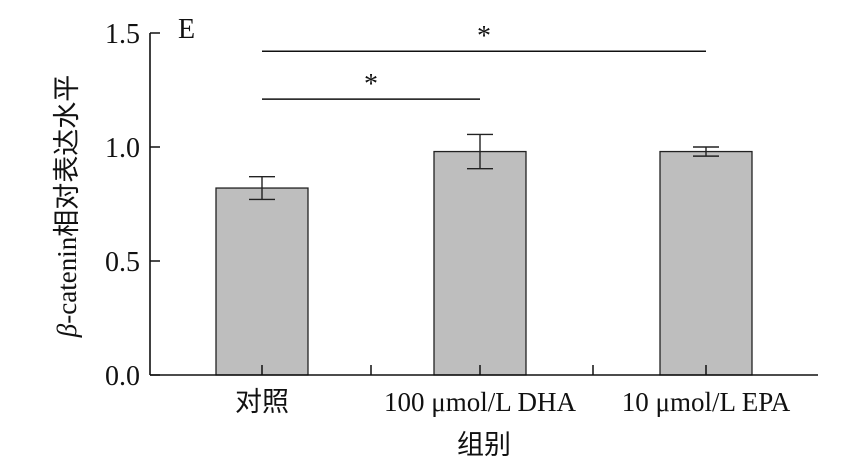 This screenshot has width=846, height=470. Describe the element at coordinates (122, 262) in the screenshot. I see `y-tick-label: 0.5` at that location.